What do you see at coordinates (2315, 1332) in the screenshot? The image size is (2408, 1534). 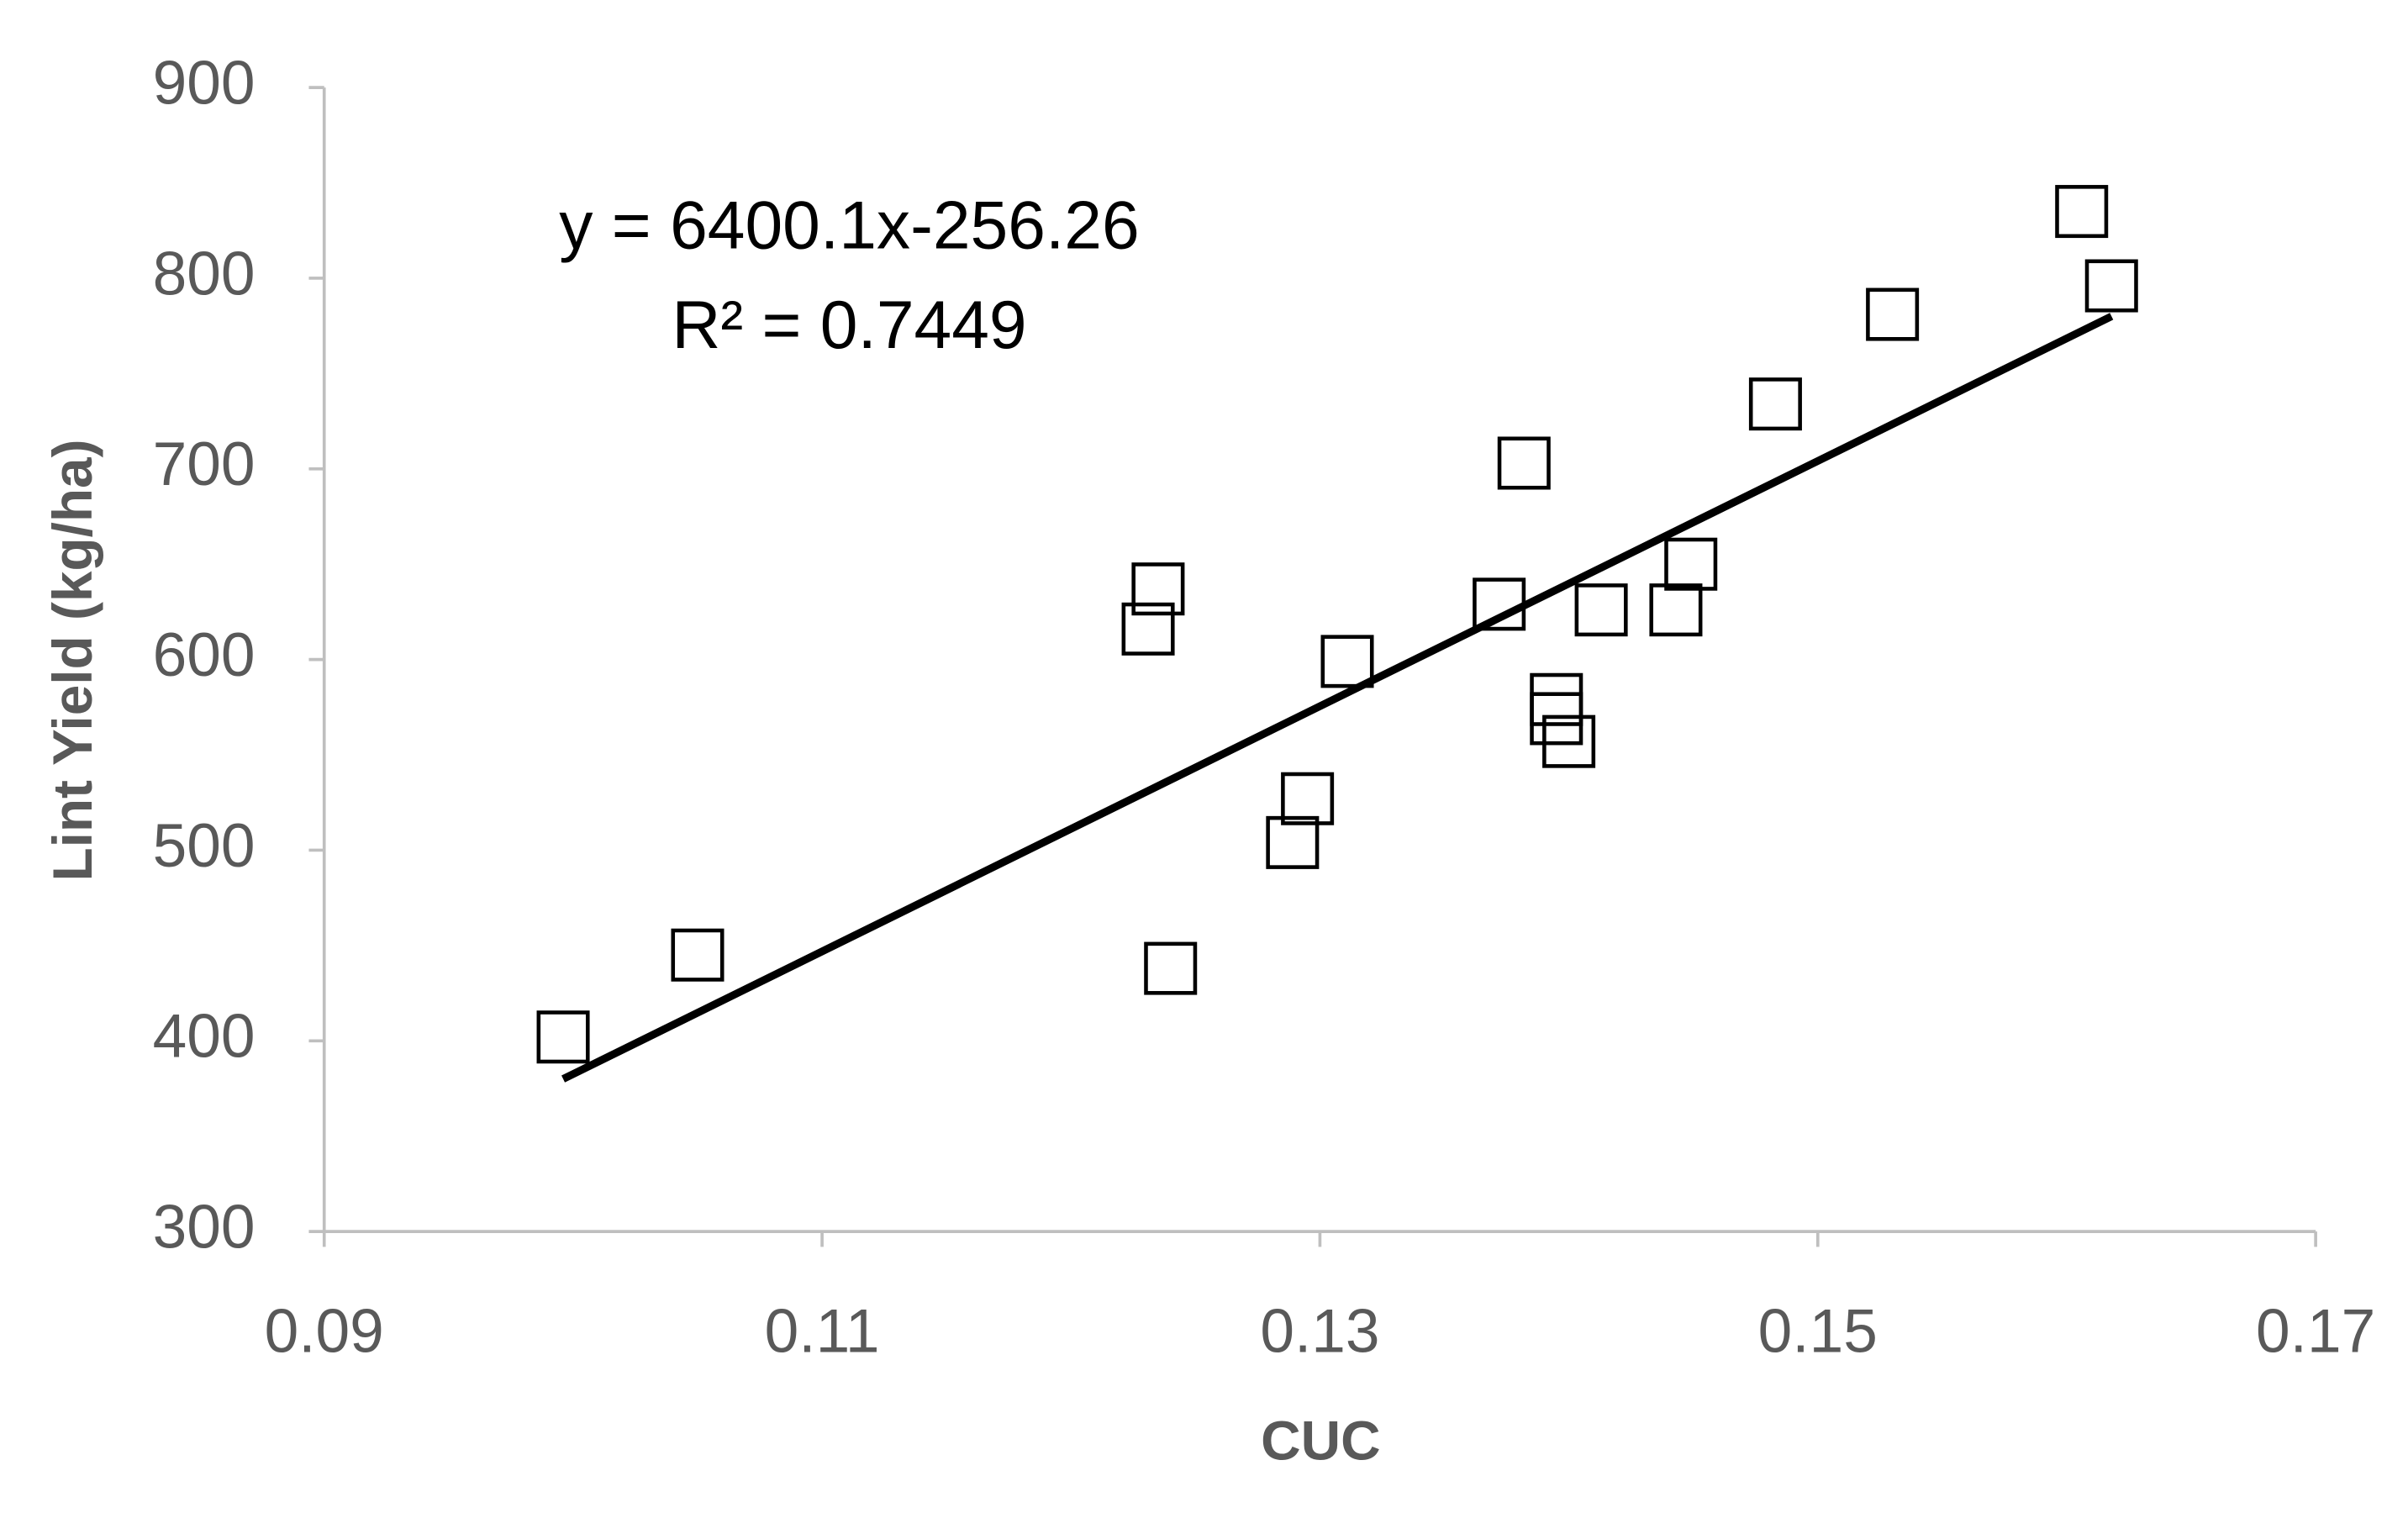 I see `x-tick-label: 0.17` at bounding box center [2315, 1332].